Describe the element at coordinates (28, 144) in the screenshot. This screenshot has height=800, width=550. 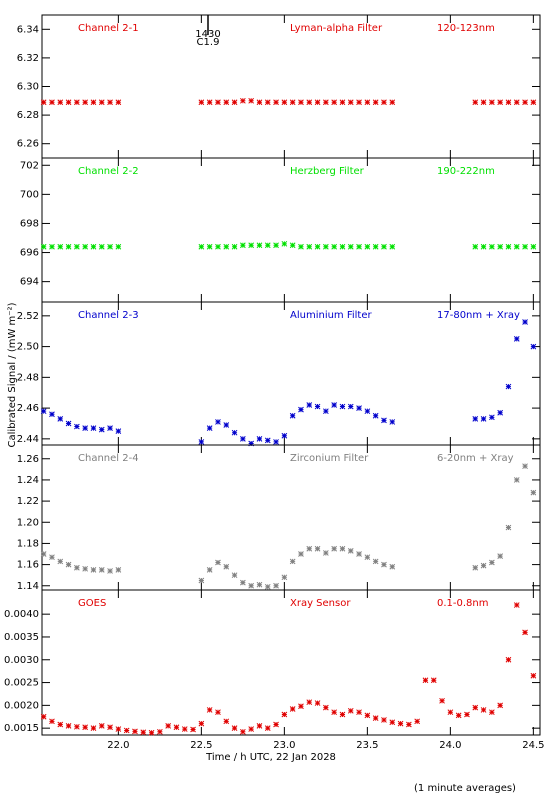
I see `y-tick-label: 6.26` at that location.